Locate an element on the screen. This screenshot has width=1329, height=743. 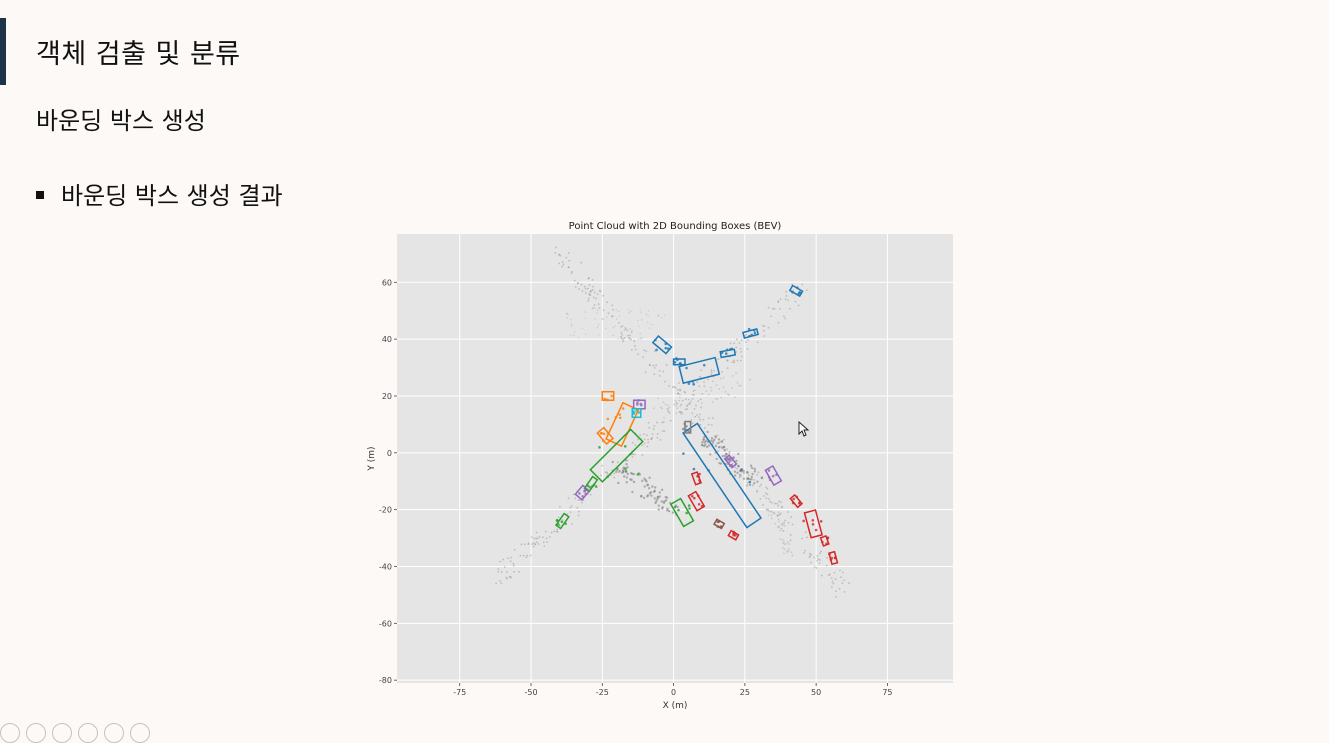
zoom-icon is located at coordinates (114, 733).